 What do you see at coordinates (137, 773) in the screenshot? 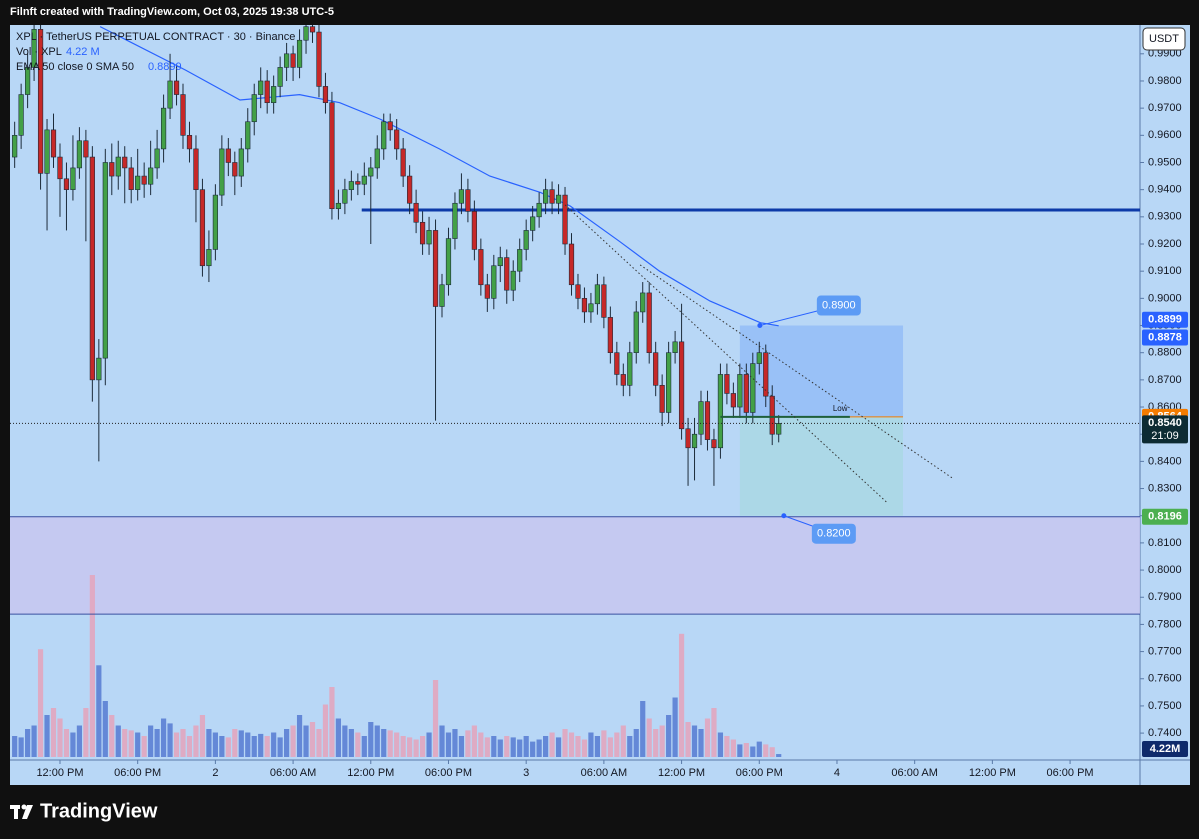
I see `x-tick-label: 06:00 PM` at bounding box center [137, 773].